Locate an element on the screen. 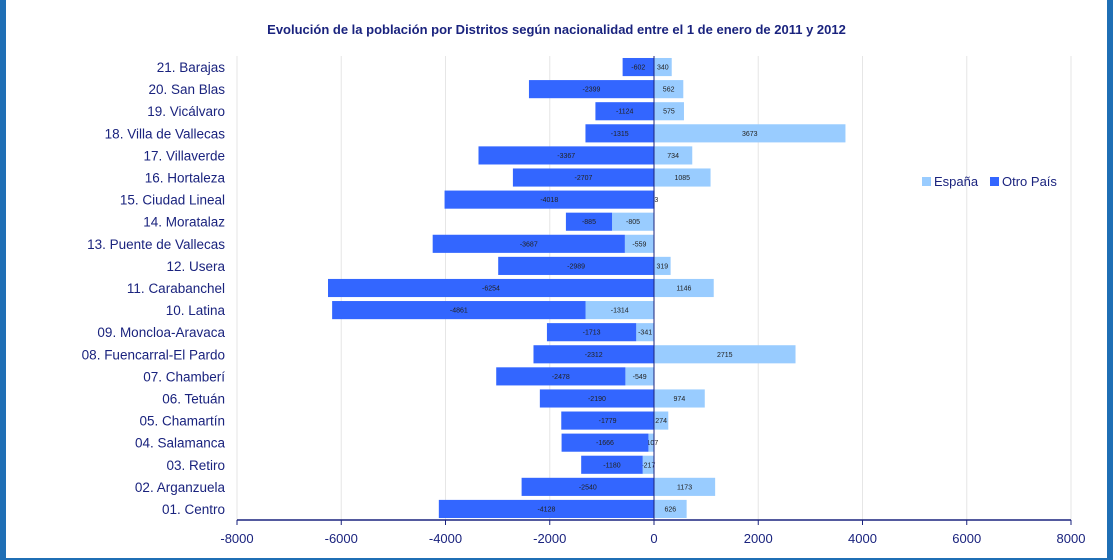 This screenshot has height=560, width=1113. data-label-otro-pais-2: -1124 is located at coordinates (624, 112).